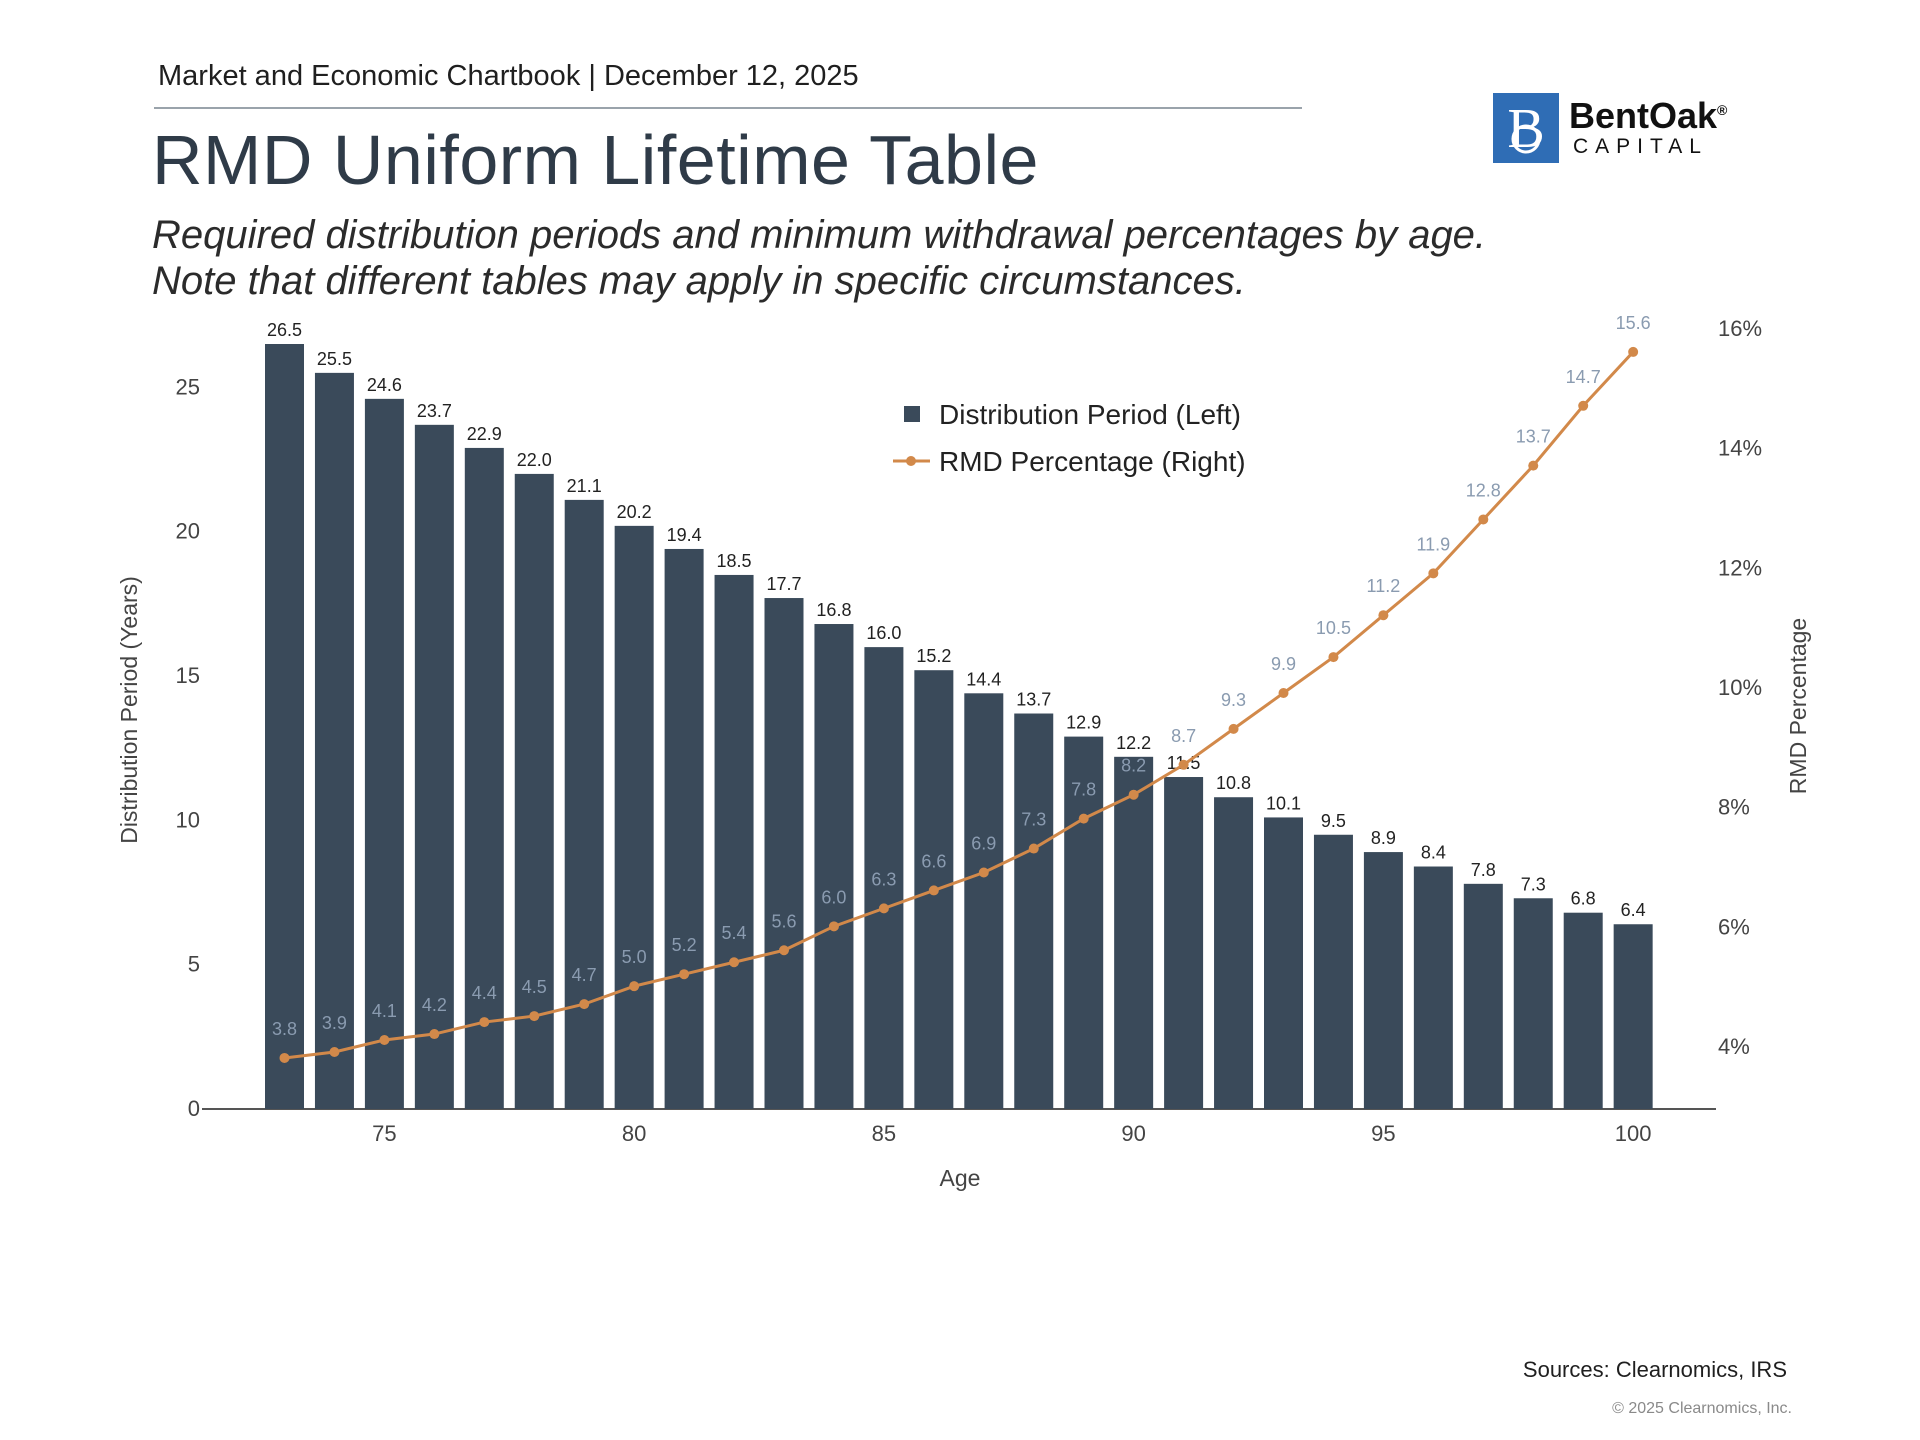 The image size is (1920, 1440). Describe the element at coordinates (1633, 323) in the screenshot. I see `rmd-value-label: 15.6` at that location.